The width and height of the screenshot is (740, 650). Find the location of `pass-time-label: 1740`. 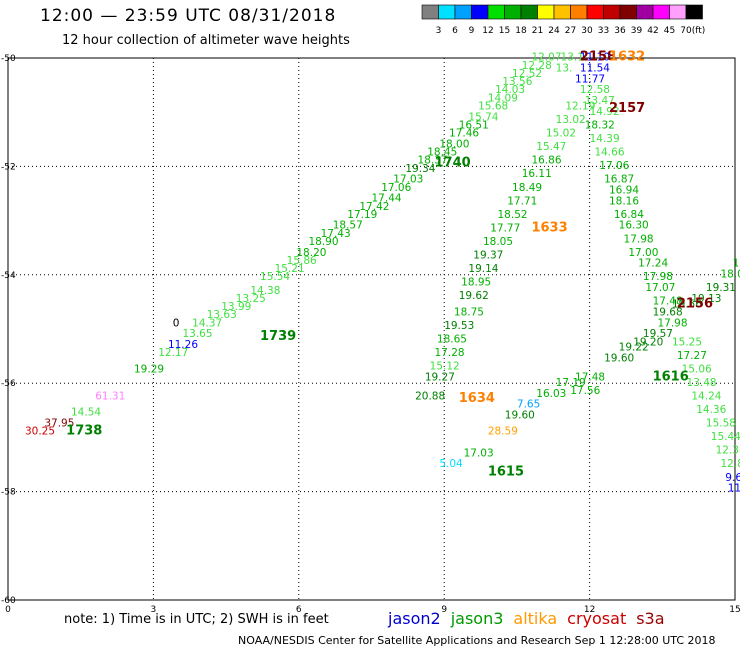

pass-time-label: 1740 is located at coordinates (453, 162).